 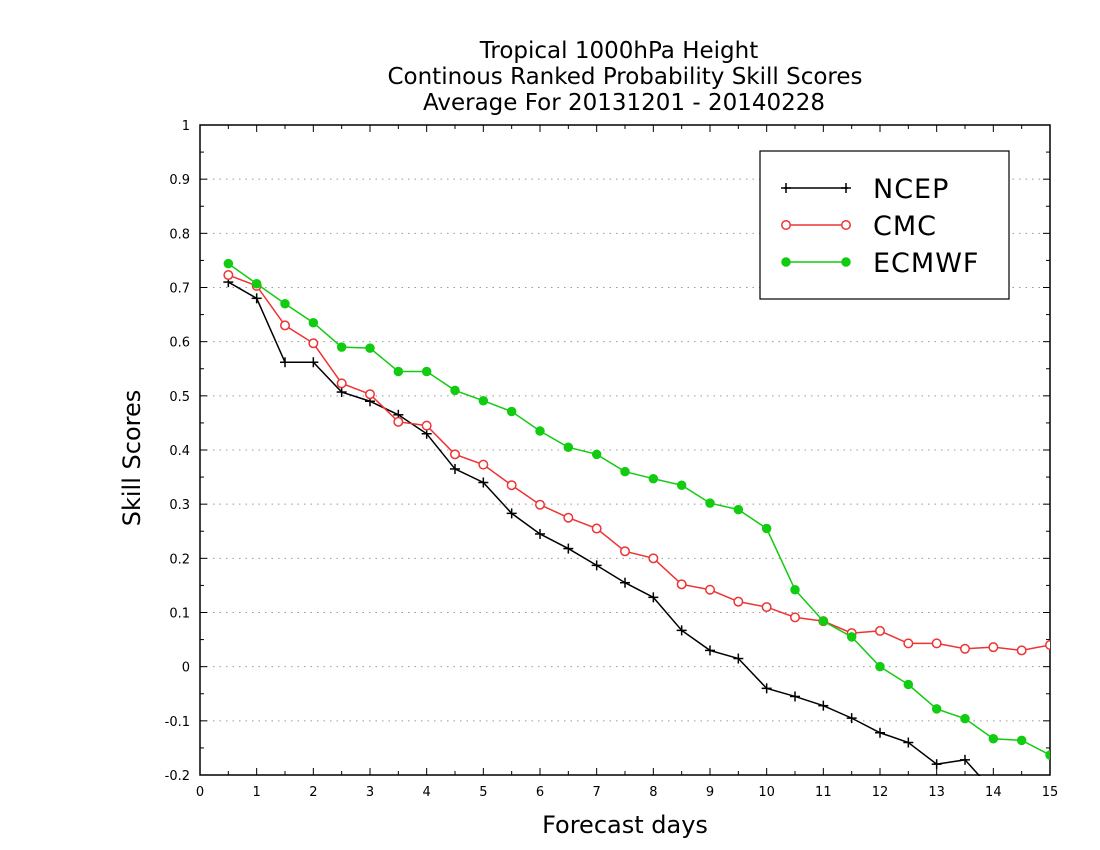 I want to click on y-tick-label: 0.4, so click(x=179, y=451).